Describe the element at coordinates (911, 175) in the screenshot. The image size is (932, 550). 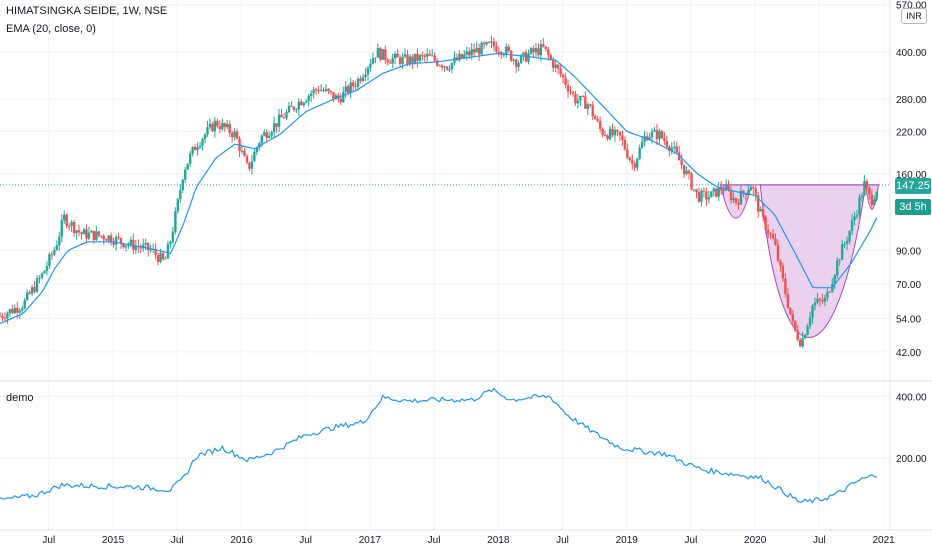
I see `price-tick-label: 160.00` at that location.